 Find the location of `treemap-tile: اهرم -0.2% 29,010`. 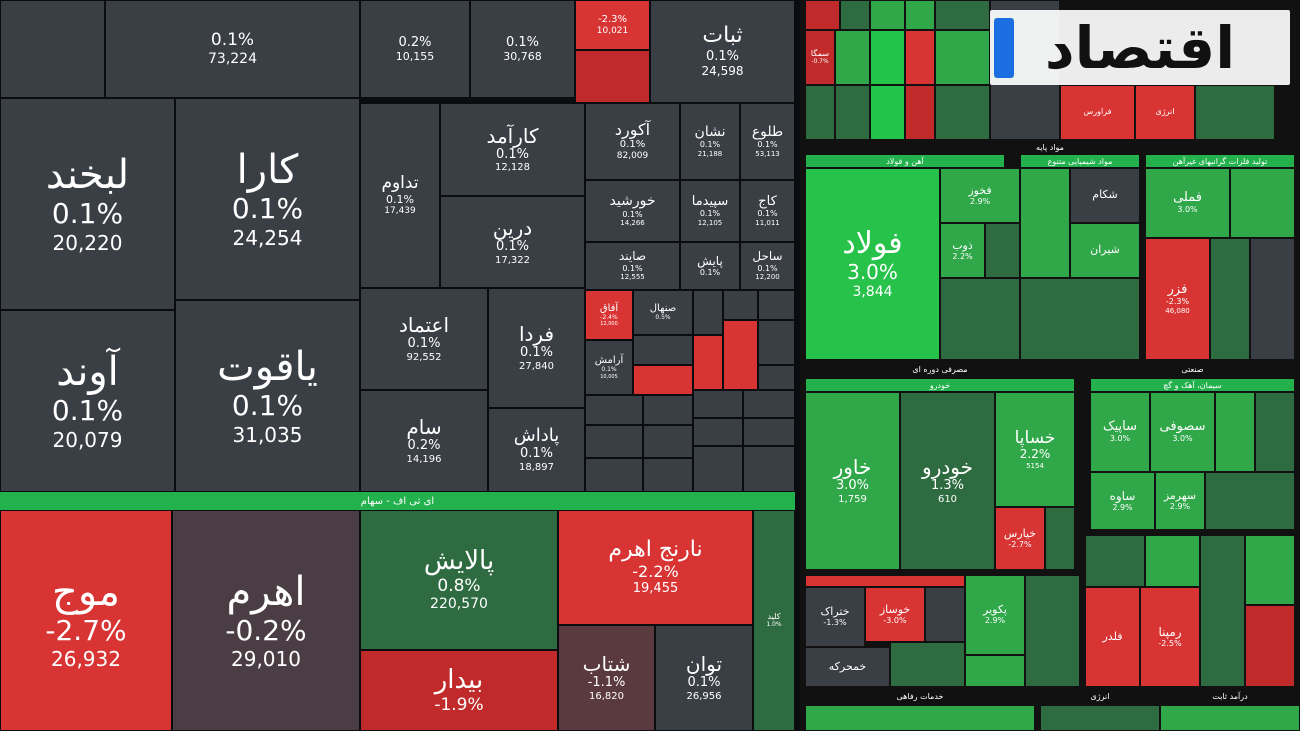

treemap-tile: اهرم -0.2% 29,010 is located at coordinates (266, 620).